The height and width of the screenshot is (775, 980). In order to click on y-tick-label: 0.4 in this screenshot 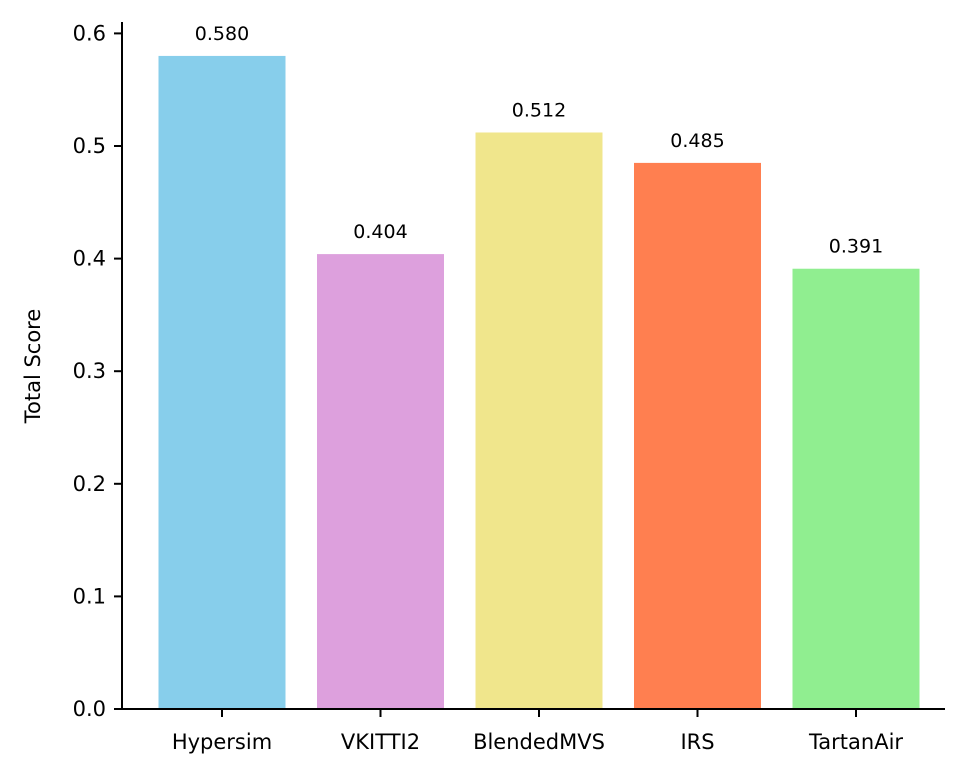, I will do `click(89, 259)`.